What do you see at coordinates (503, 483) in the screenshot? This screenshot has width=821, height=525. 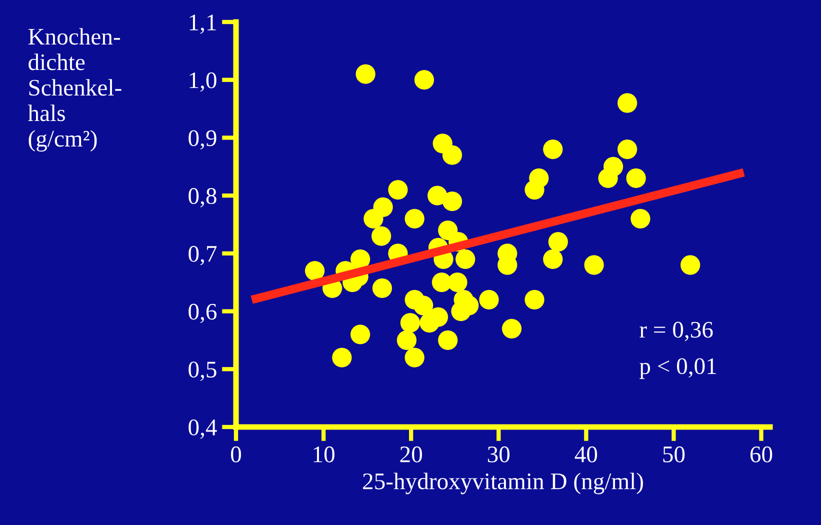 I see `x-axis-title: 25-hydroxyvitamin D (ng/ml)` at bounding box center [503, 483].